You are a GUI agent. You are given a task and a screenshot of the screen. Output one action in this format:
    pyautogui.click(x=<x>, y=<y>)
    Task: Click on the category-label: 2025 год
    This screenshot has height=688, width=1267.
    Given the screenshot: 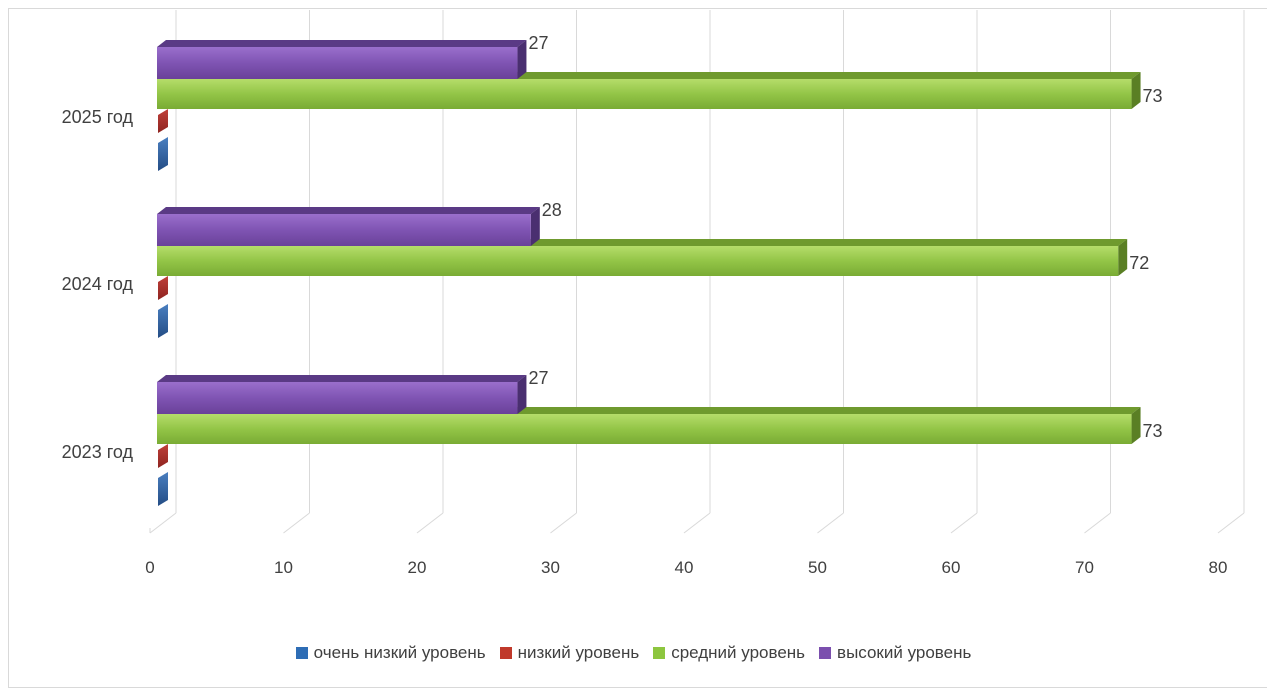 What is the action you would take?
    pyautogui.click(x=98, y=117)
    